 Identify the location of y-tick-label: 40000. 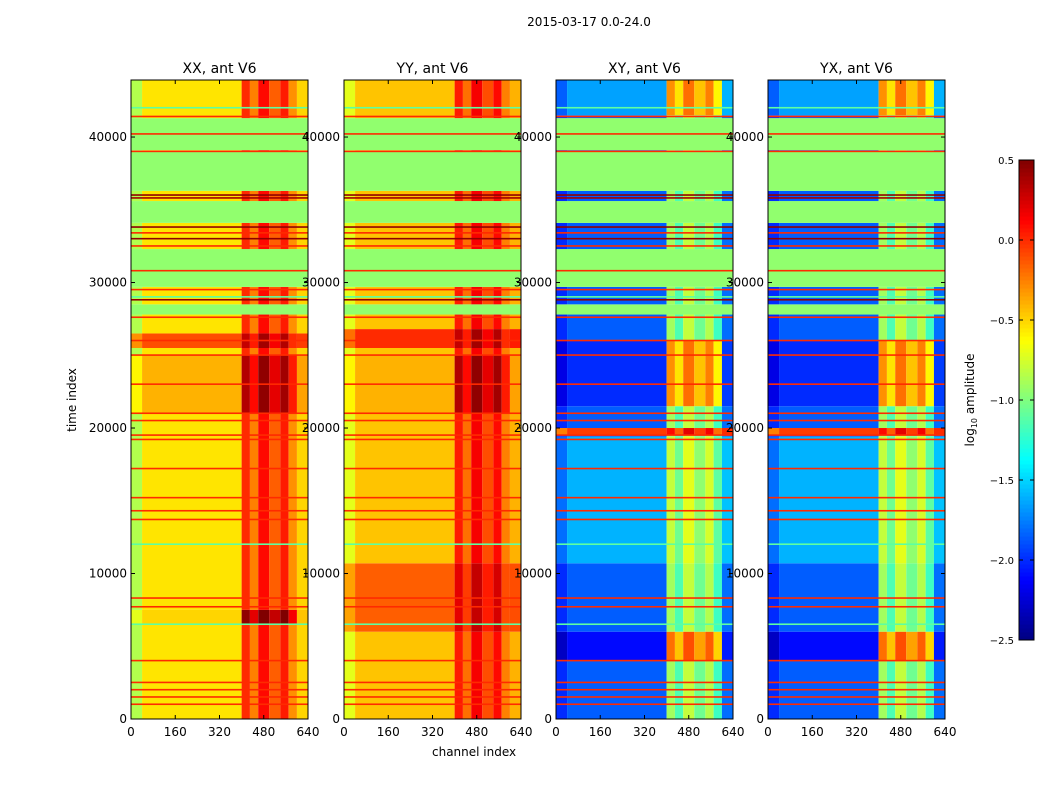
(321, 137).